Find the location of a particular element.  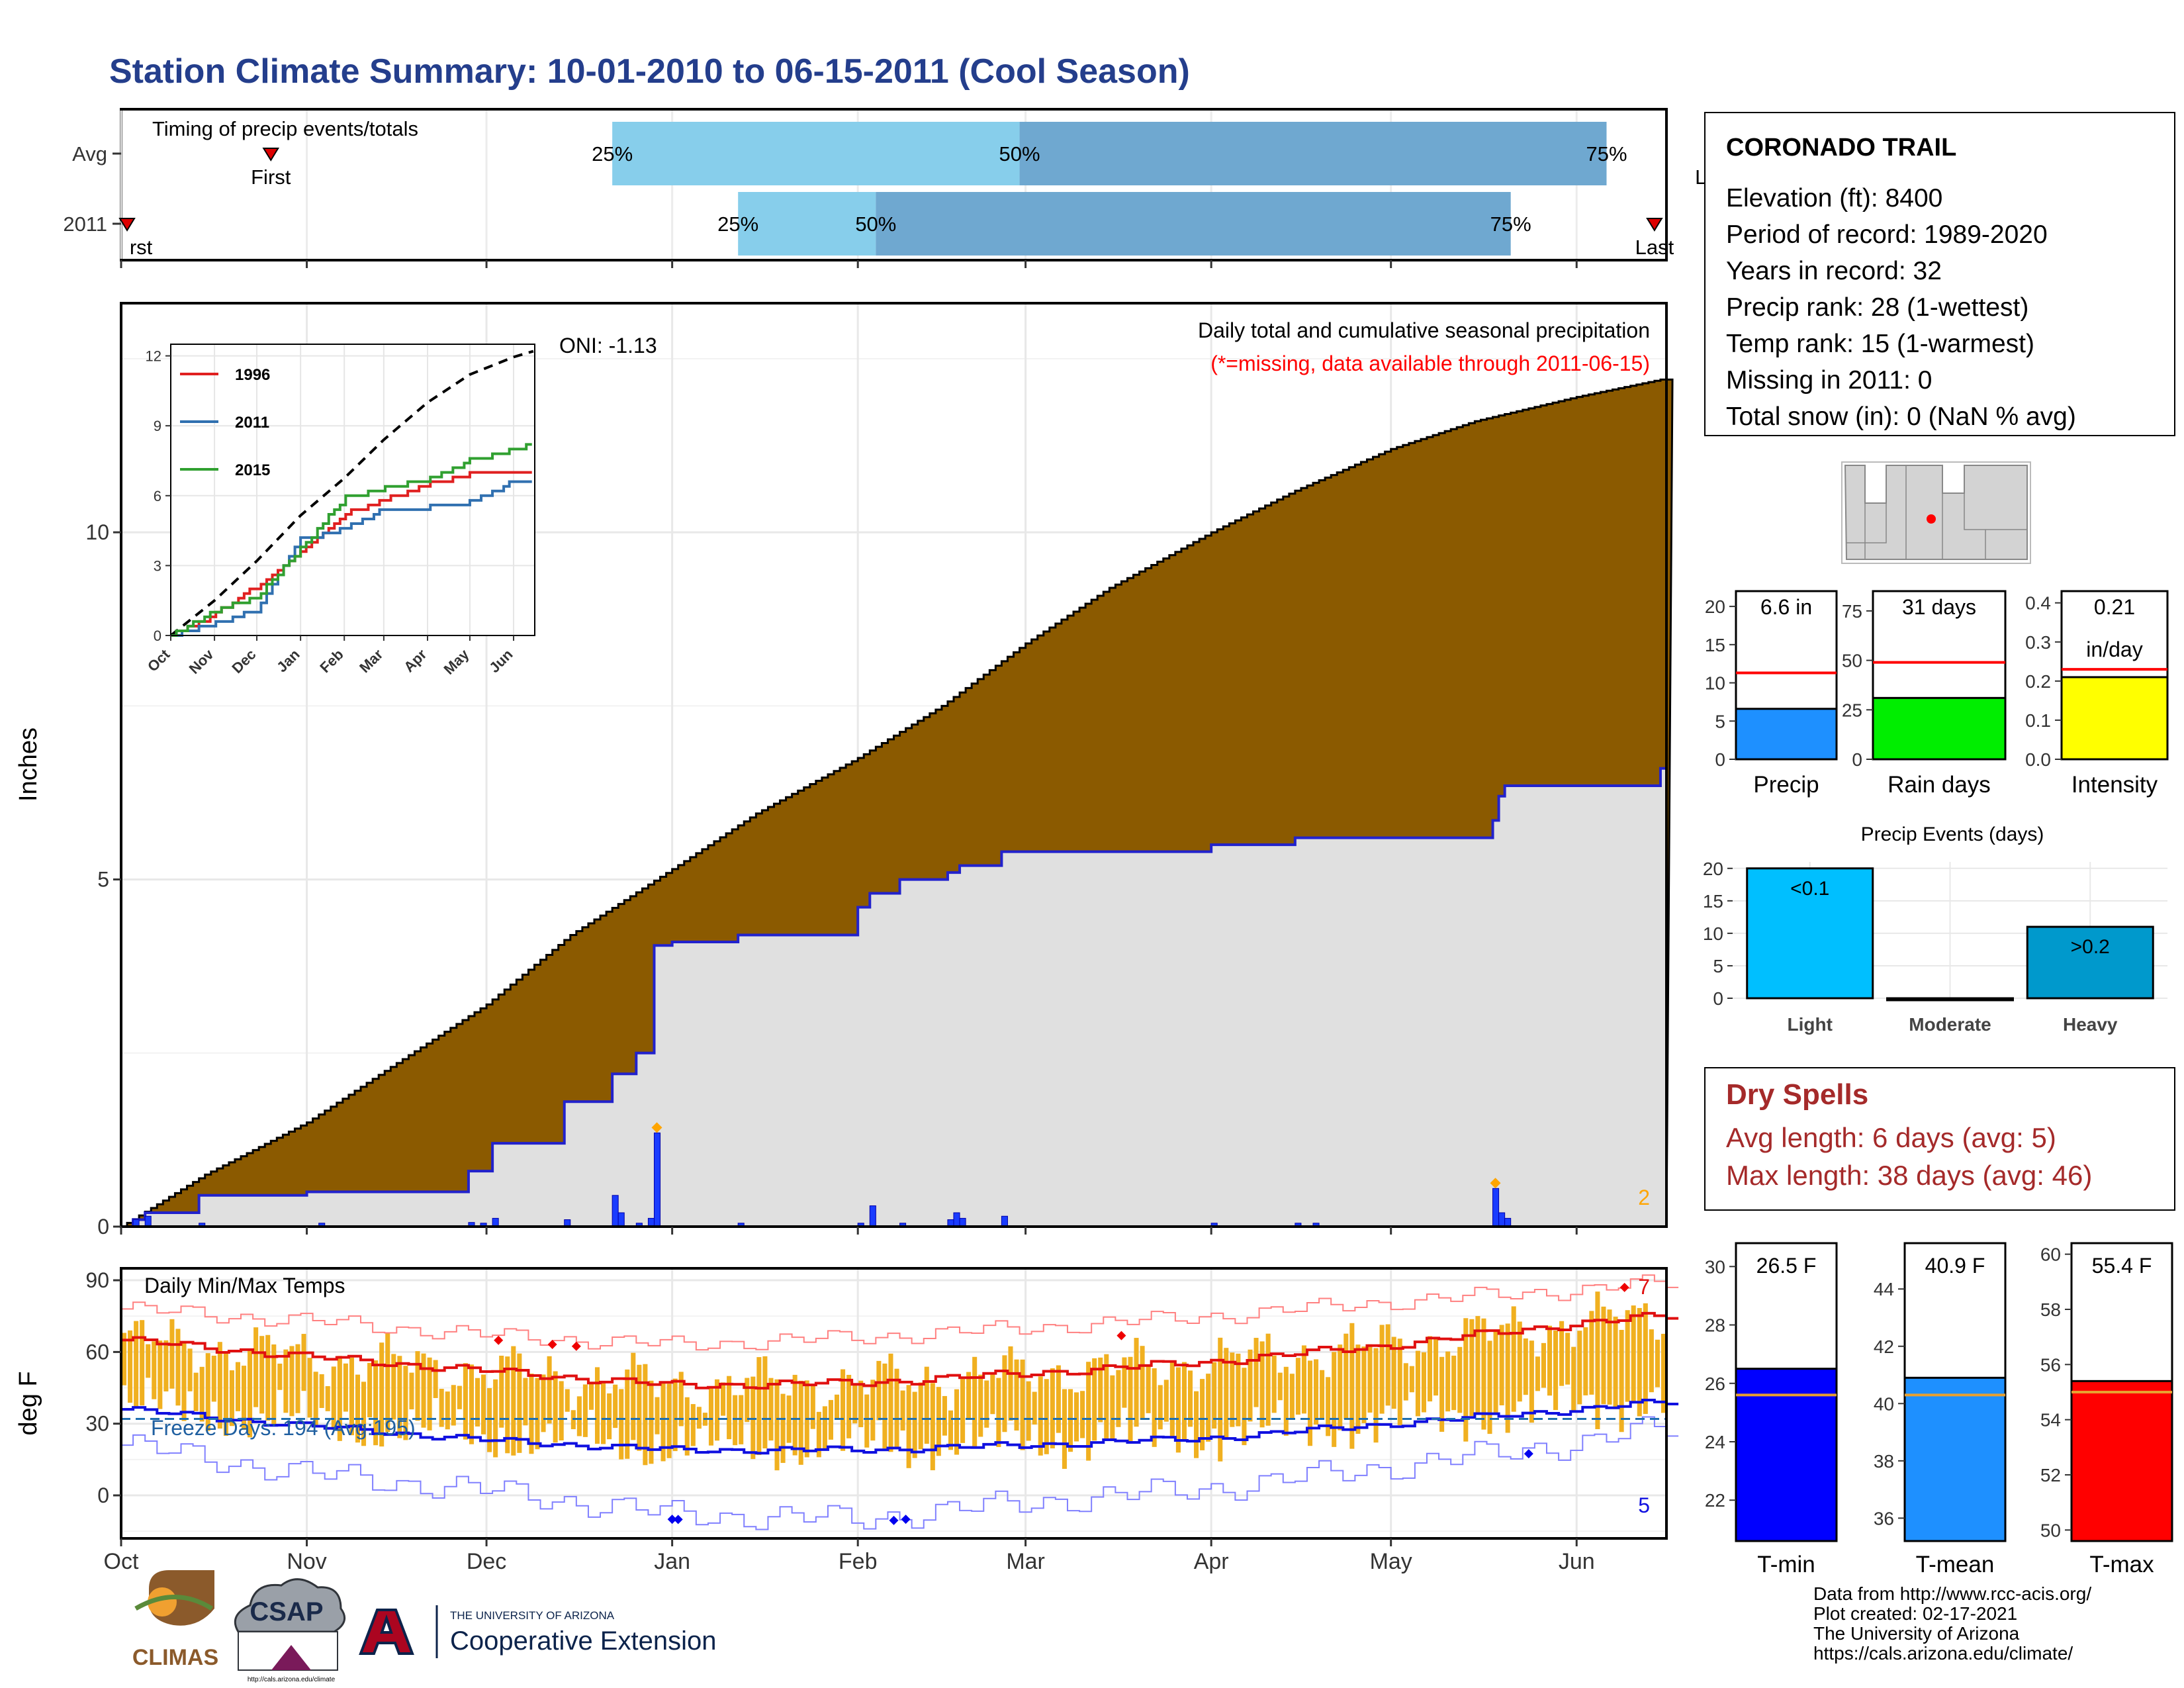

station-detail-line: Temp rank: 15 (1-warmest) is located at coordinates (1880, 344).